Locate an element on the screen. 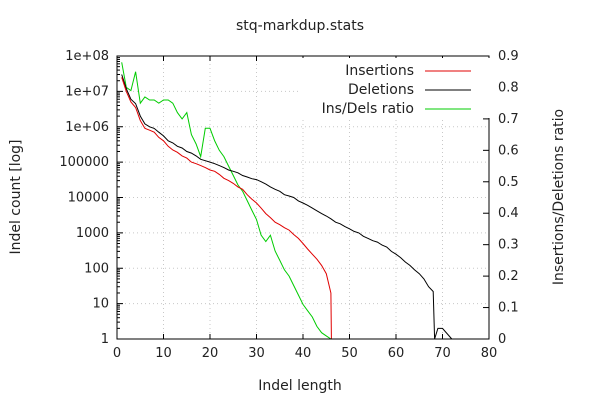  y2-tick-label: 0.5 is located at coordinates (508, 182).